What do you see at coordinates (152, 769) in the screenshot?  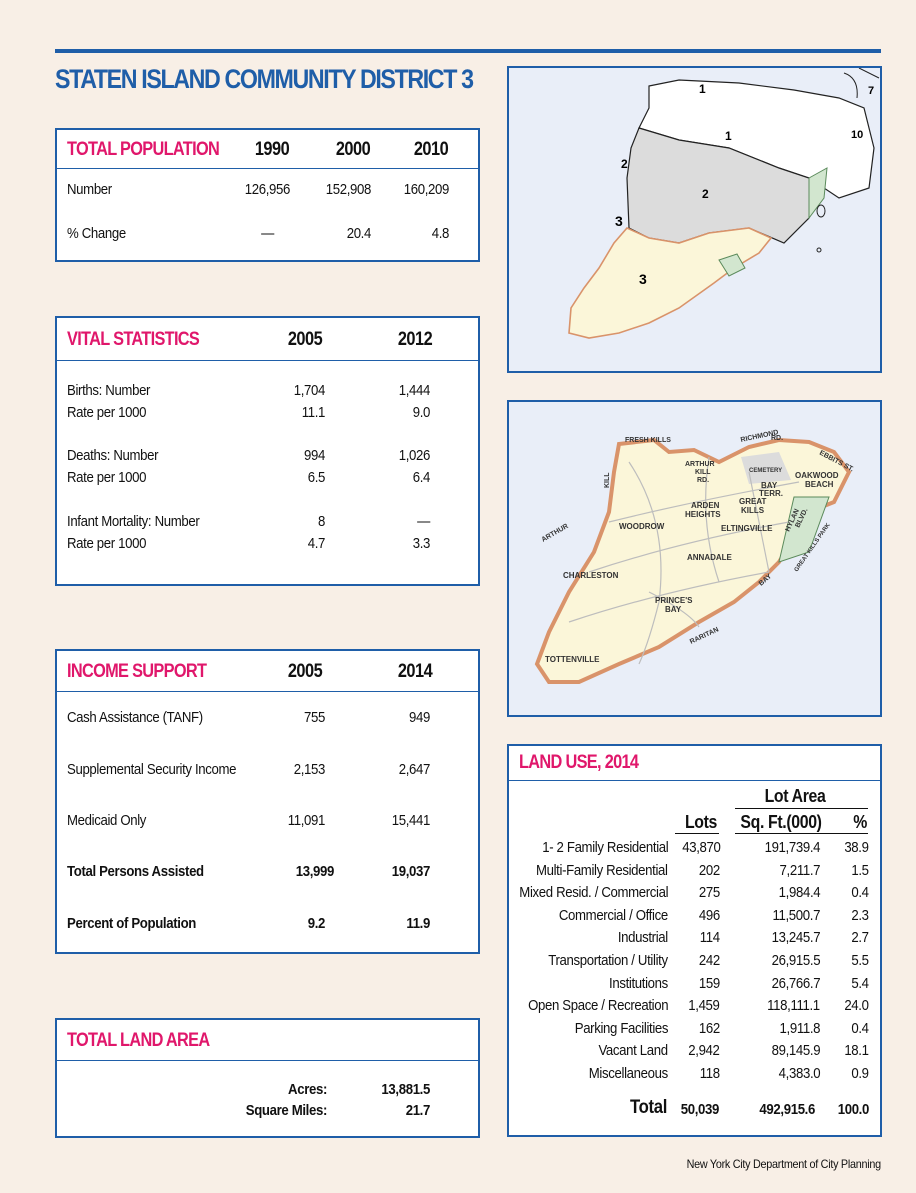 I see `income-label: Supplemental Security Income` at bounding box center [152, 769].